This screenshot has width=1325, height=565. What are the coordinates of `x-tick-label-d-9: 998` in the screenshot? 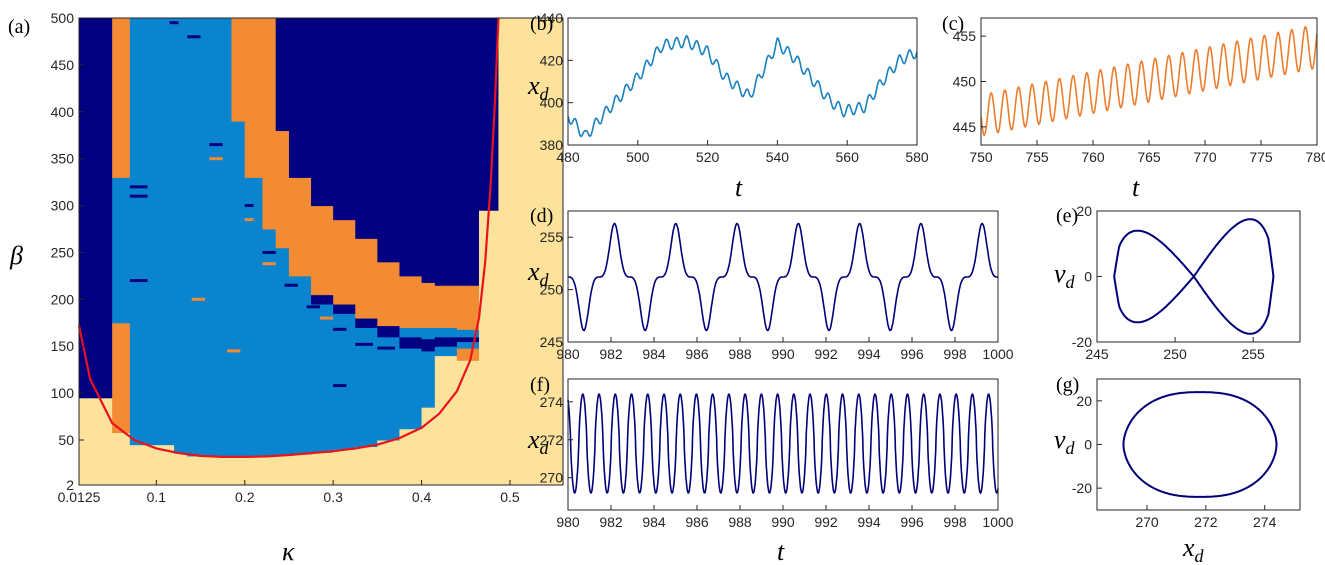 It's located at (955, 354).